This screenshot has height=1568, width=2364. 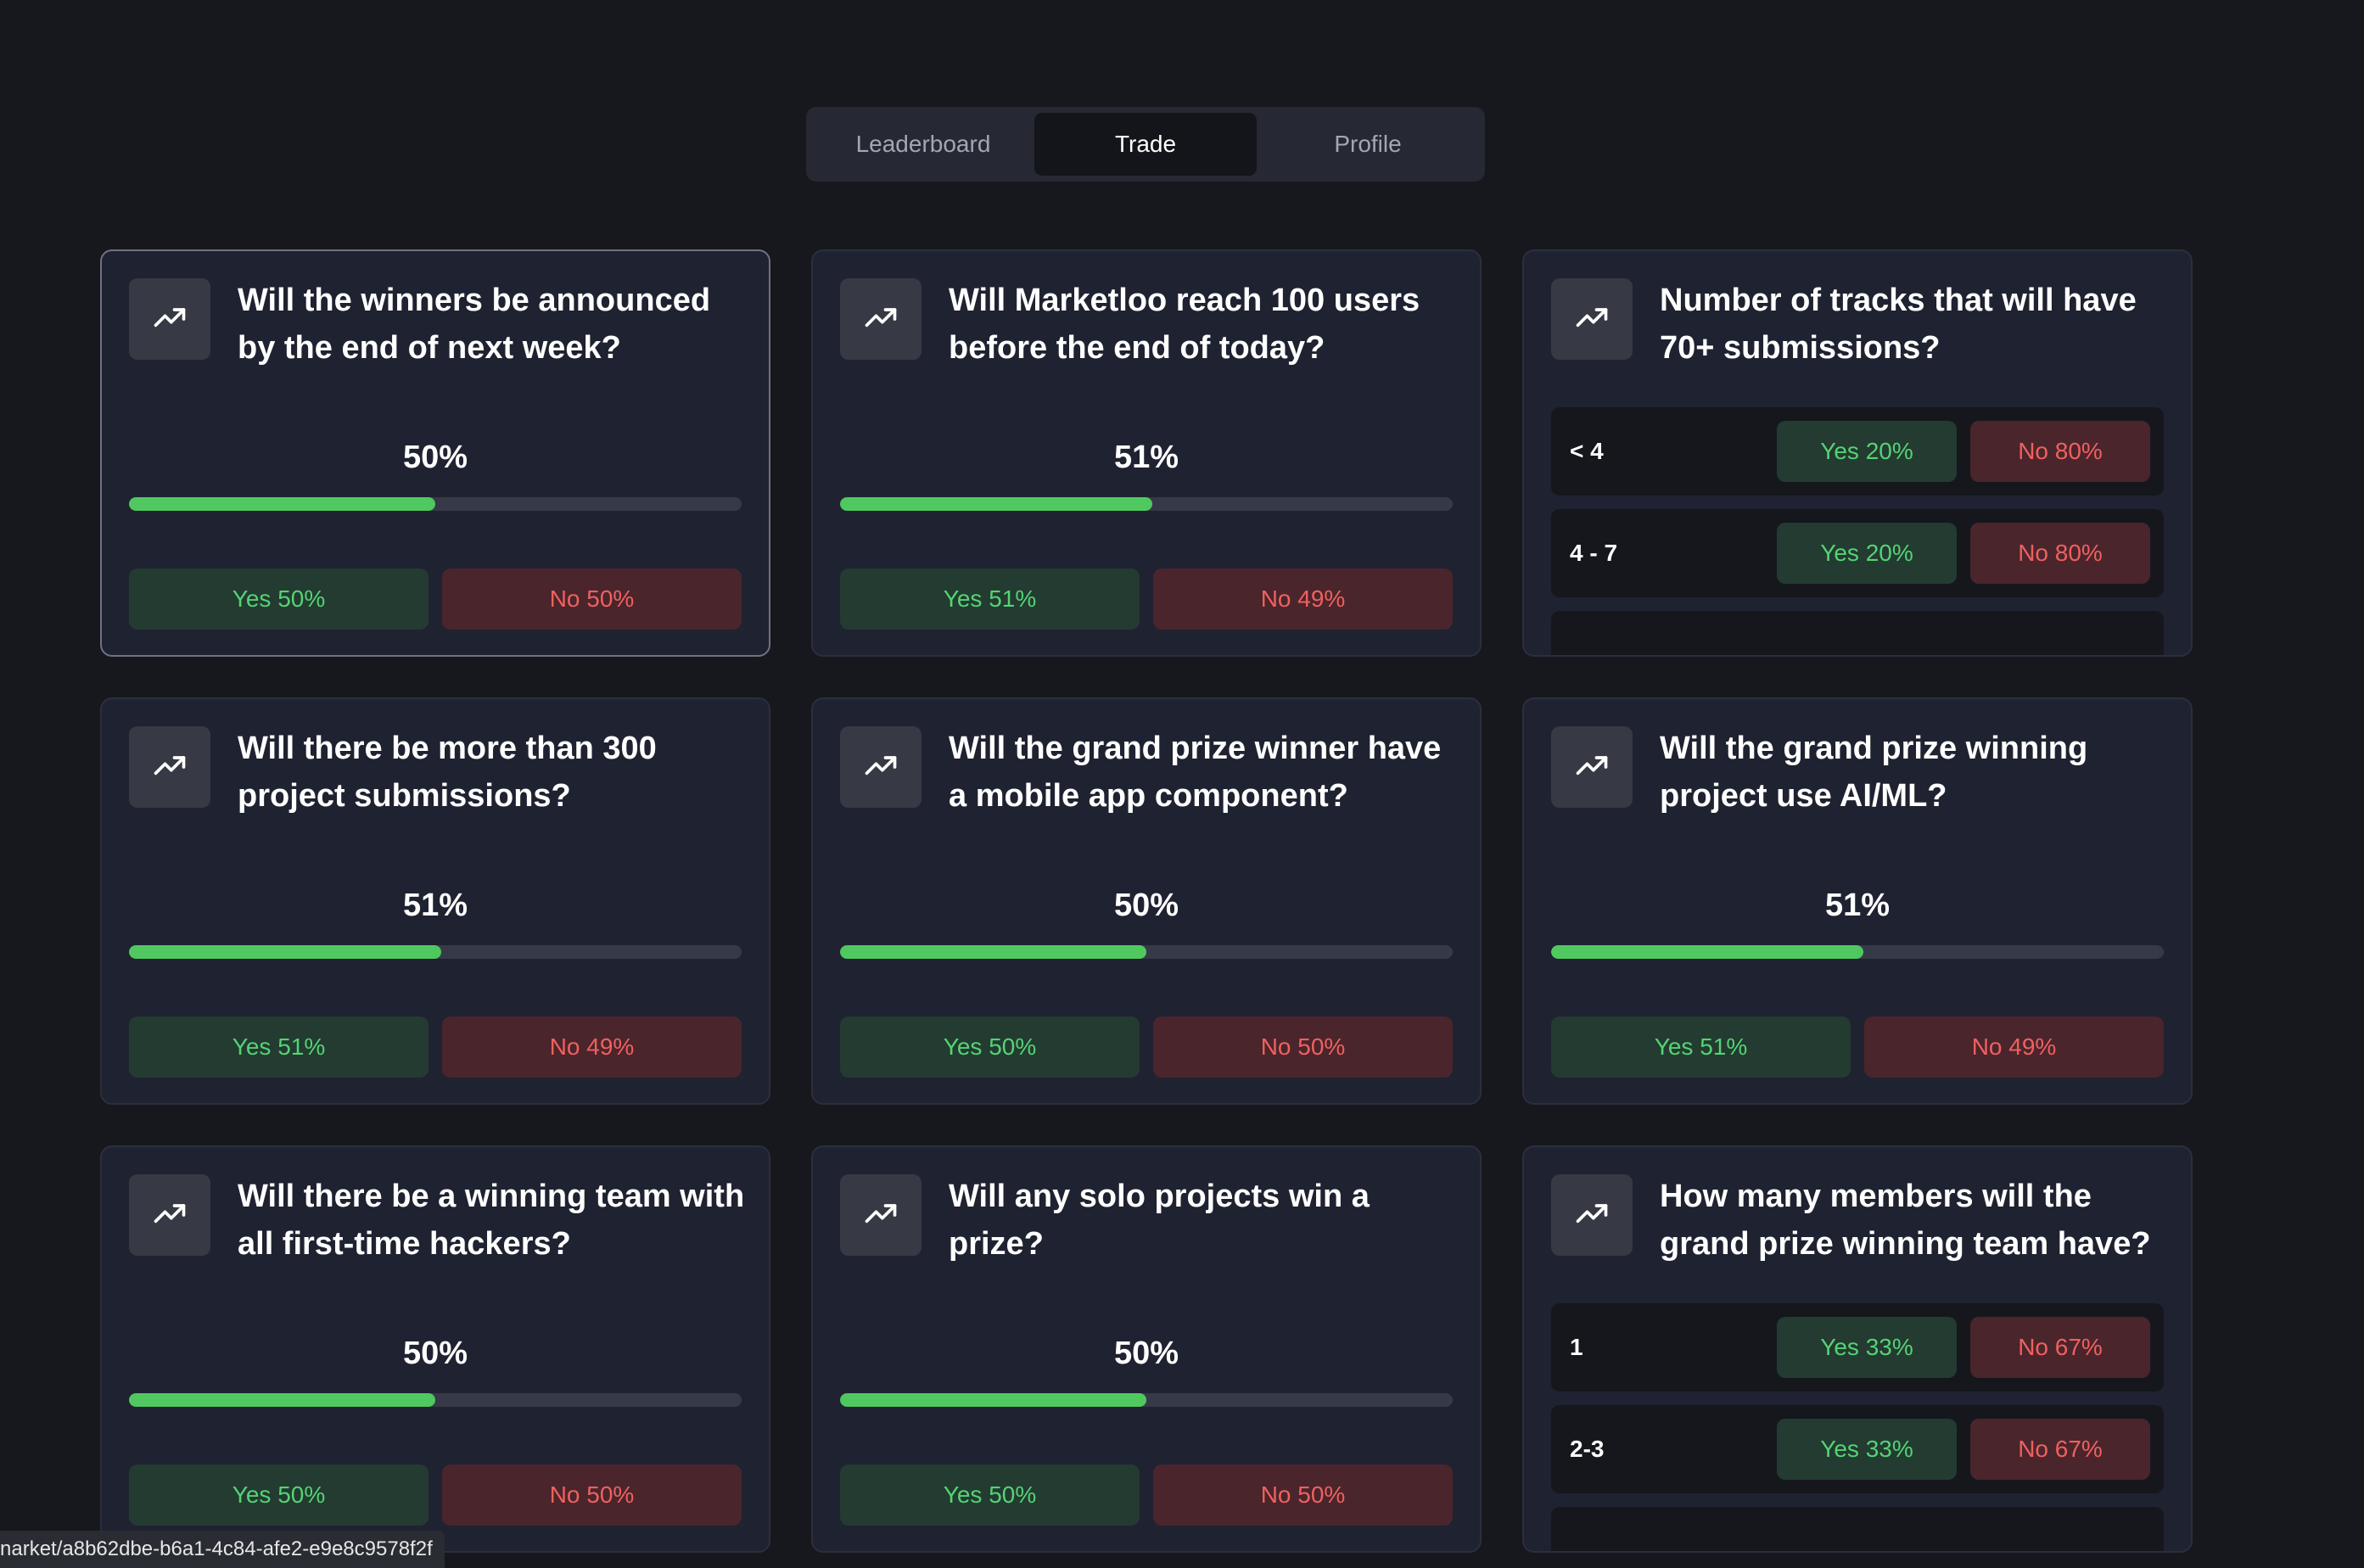 I want to click on option-label: < 4, so click(x=1587, y=451).